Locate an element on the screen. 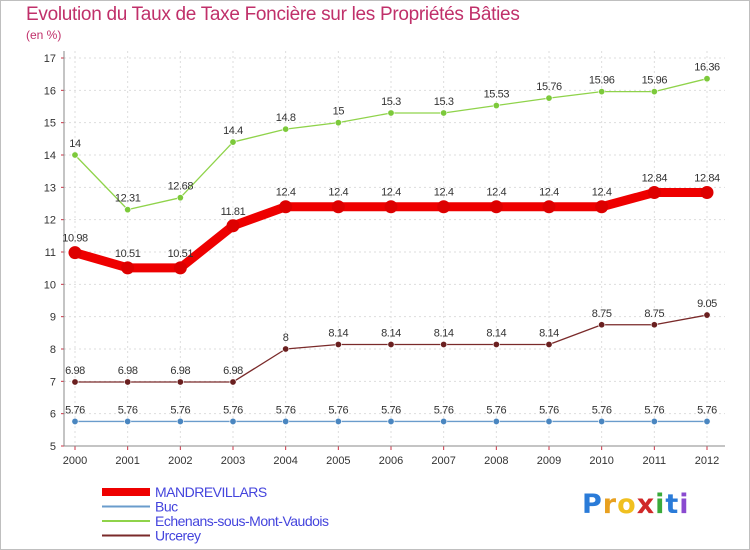  y-tick-label: 12 is located at coordinates (50, 221).